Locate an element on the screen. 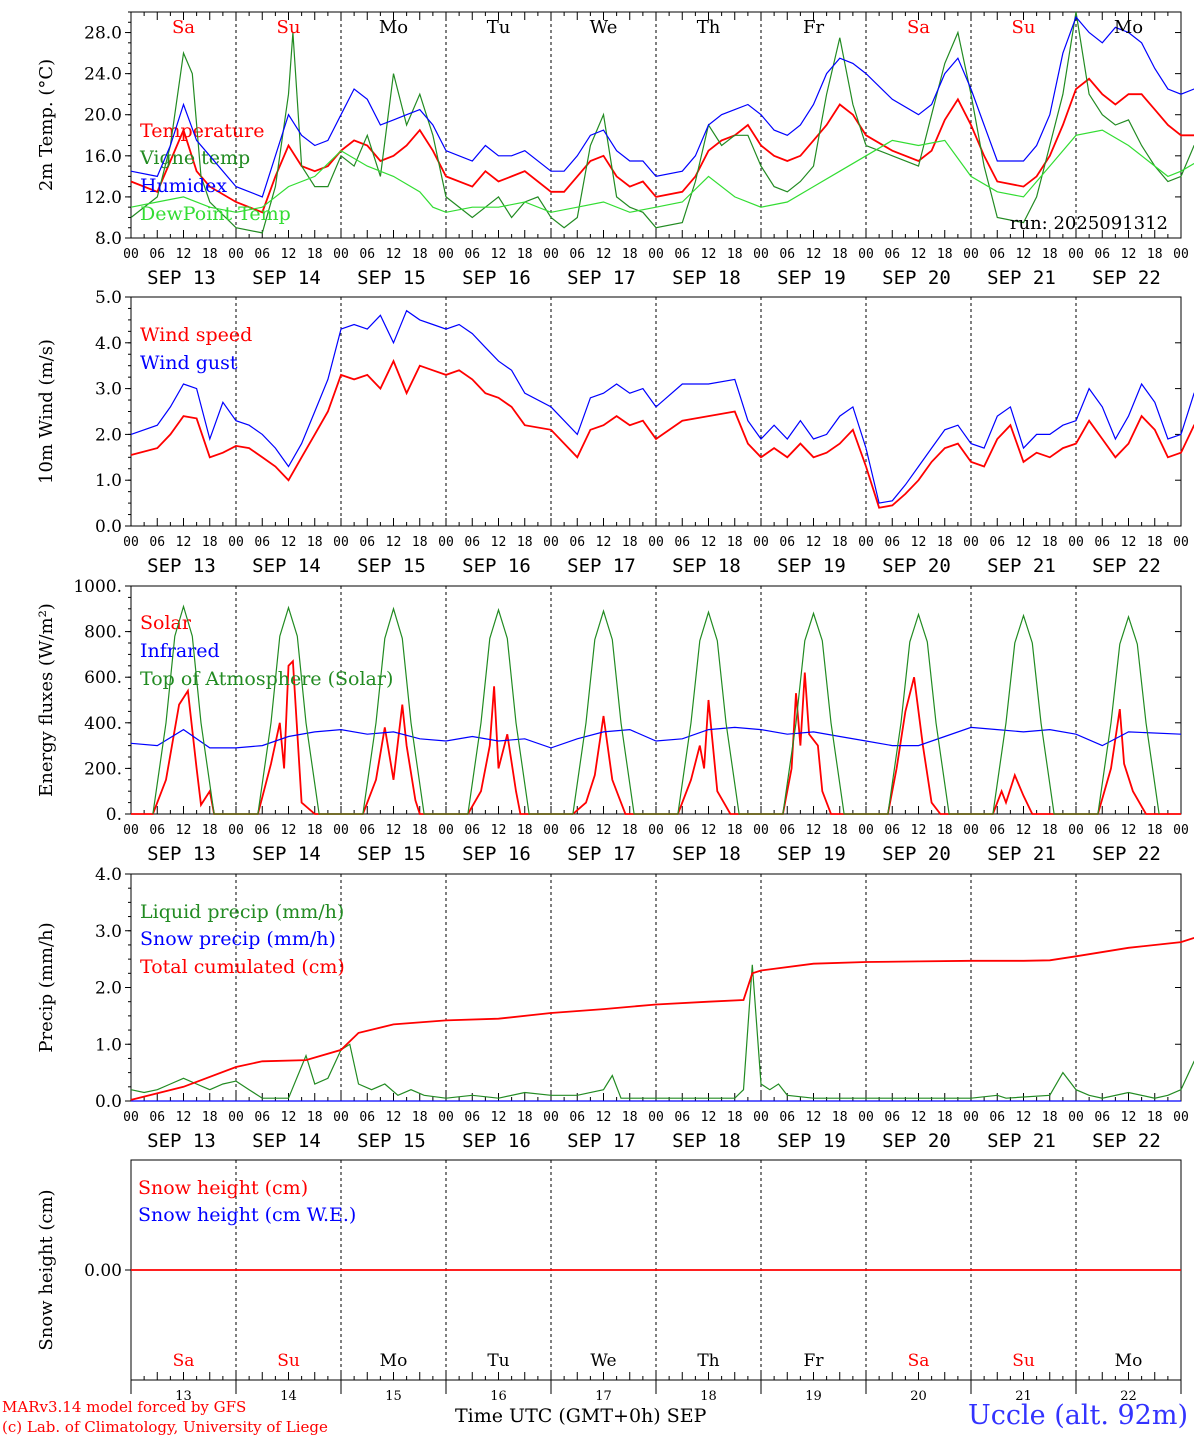 The width and height of the screenshot is (1194, 1440). legend-entry: Snow precip (mm/h) is located at coordinates (238, 939).